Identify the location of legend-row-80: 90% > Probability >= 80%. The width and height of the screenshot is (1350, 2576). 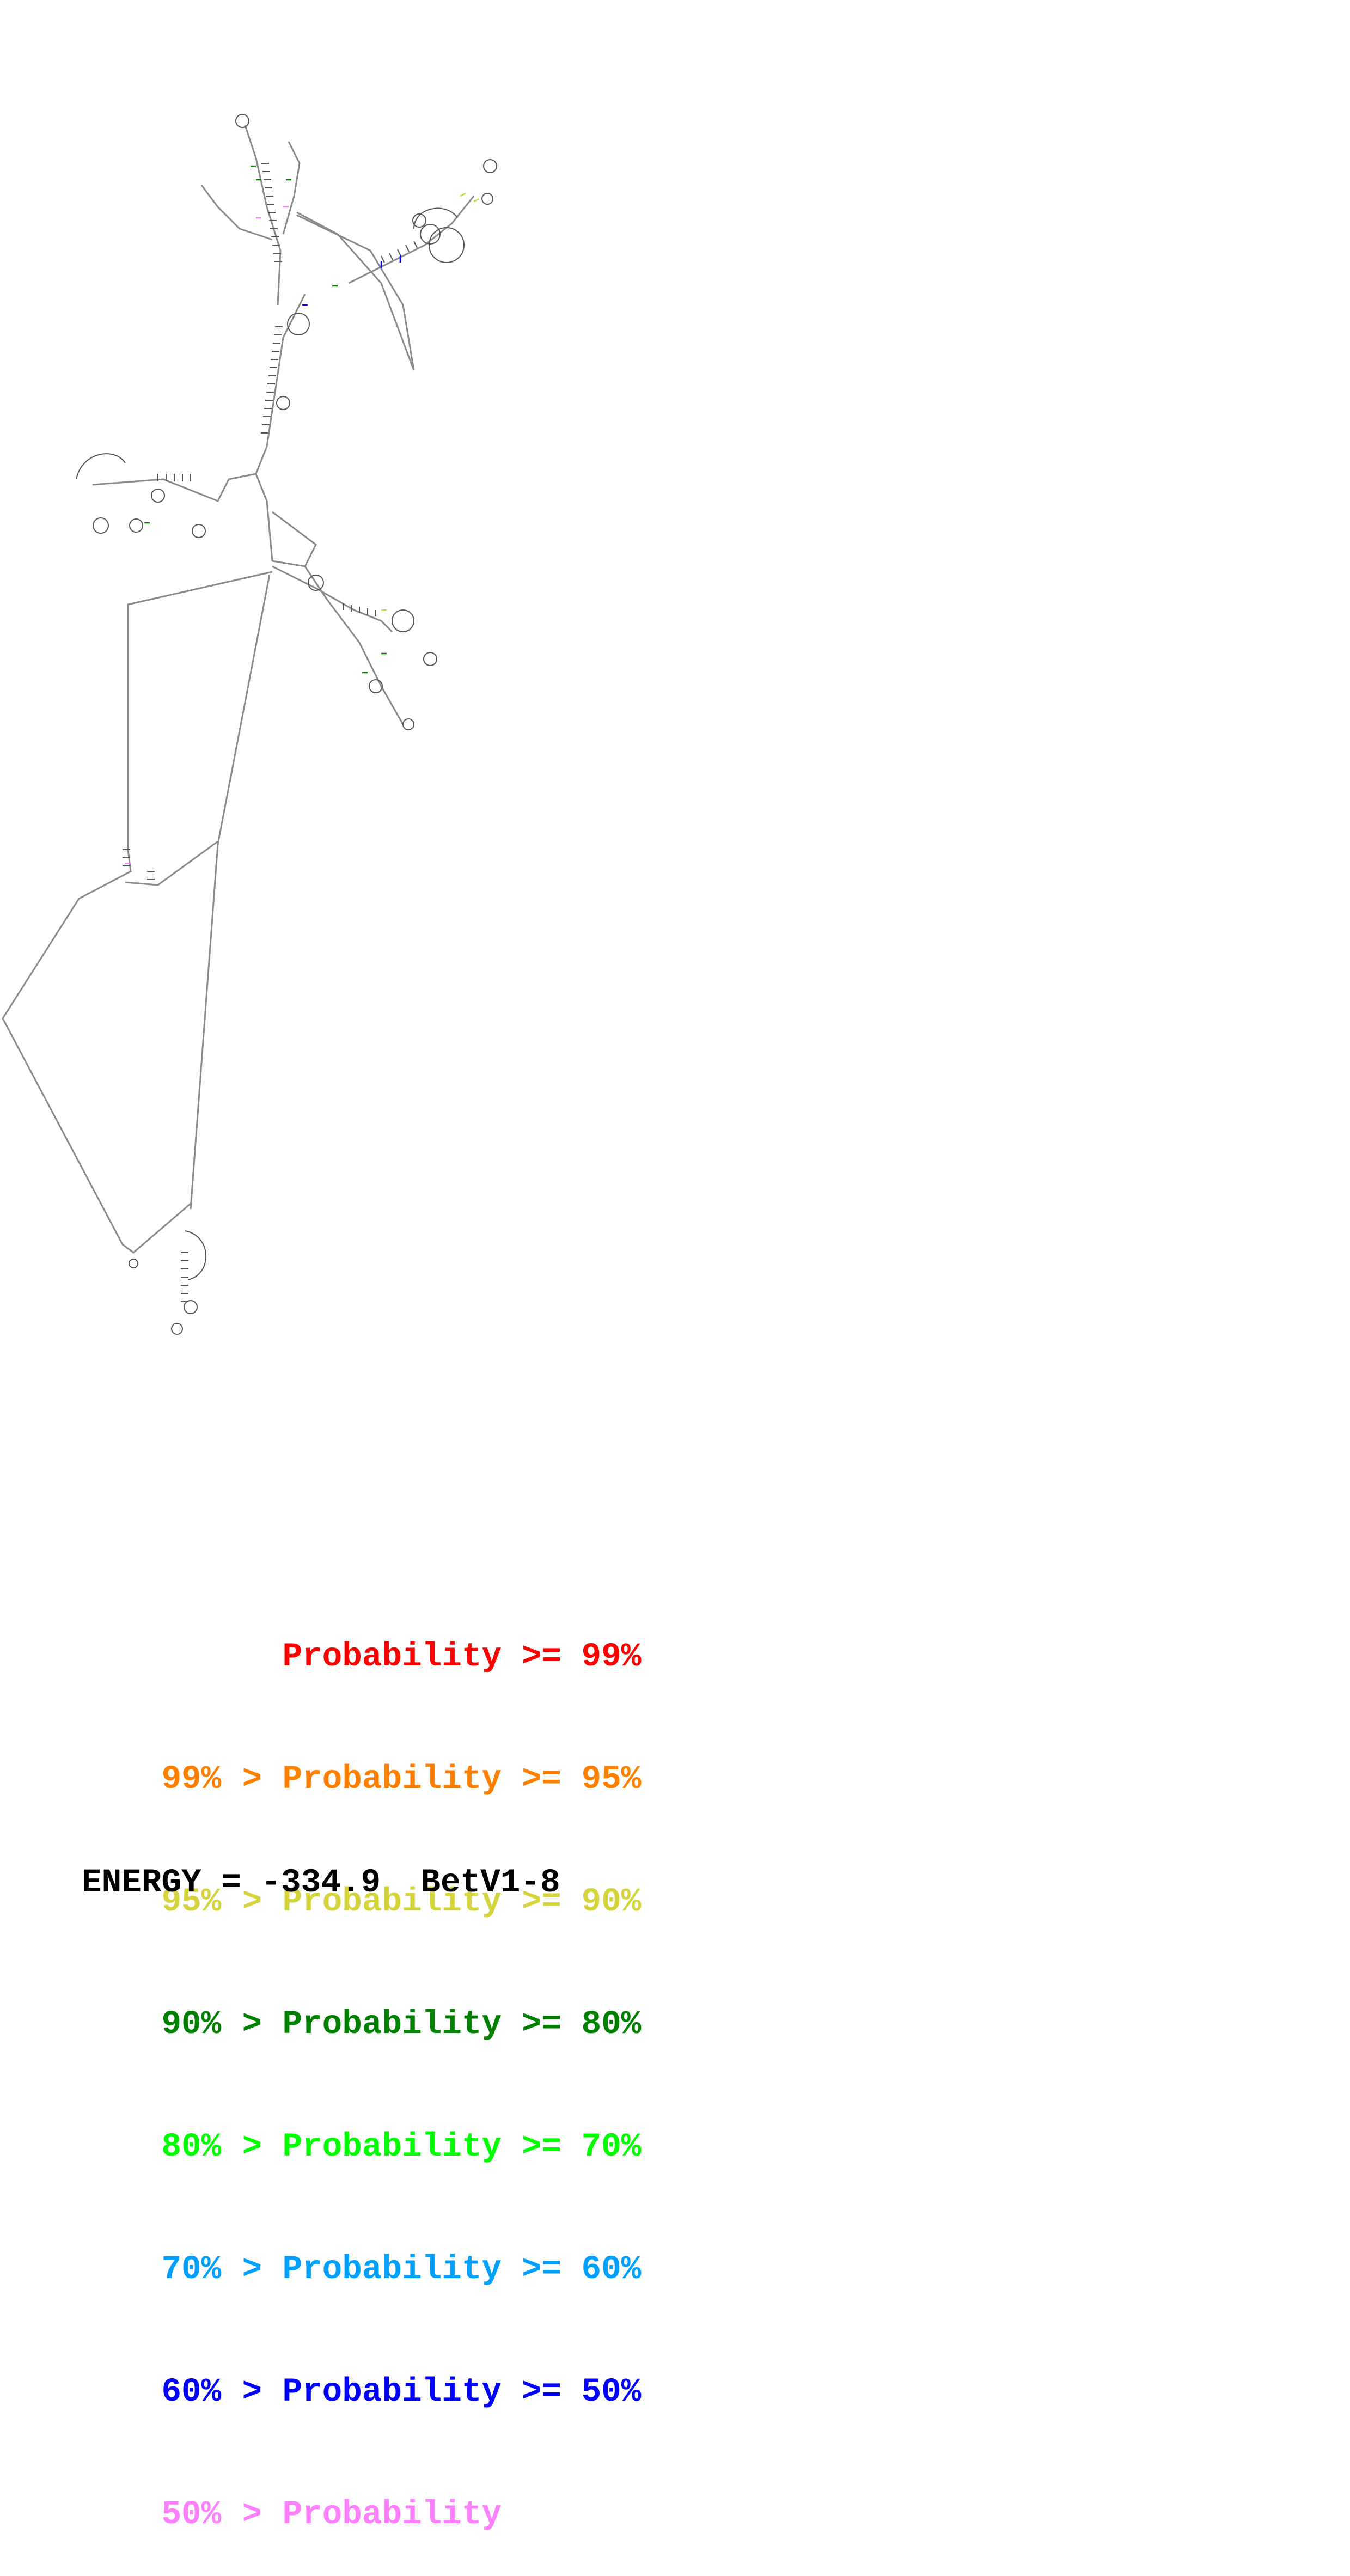
(361, 2003).